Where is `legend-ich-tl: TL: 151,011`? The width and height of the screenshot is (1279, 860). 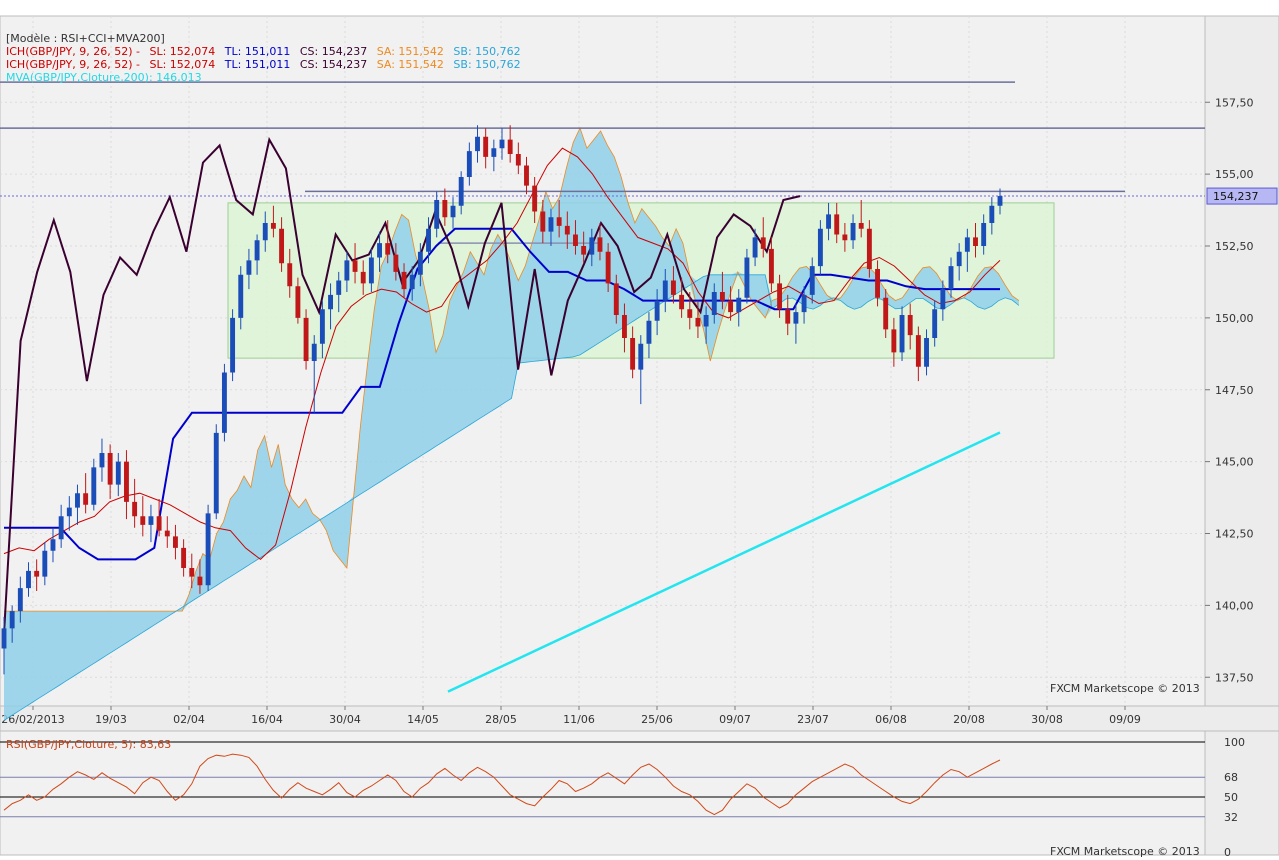 legend-ich-tl: TL: 151,011 is located at coordinates (257, 64).